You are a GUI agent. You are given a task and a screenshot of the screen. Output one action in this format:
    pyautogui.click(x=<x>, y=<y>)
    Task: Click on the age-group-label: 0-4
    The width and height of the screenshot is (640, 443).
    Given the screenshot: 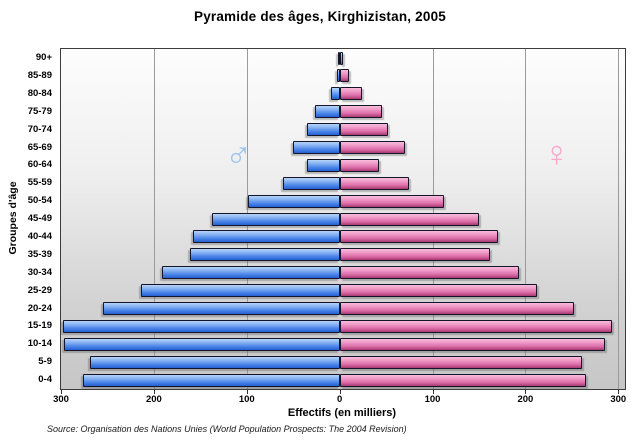 What is the action you would take?
    pyautogui.click(x=45, y=380)
    